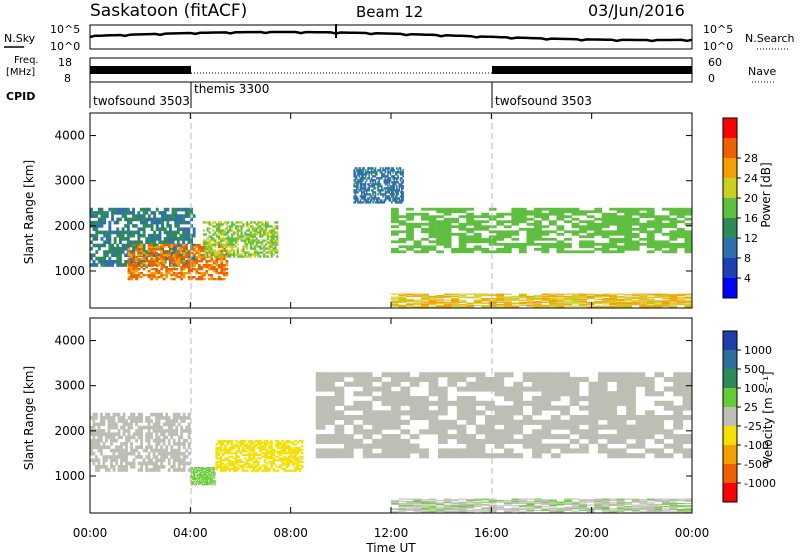  Describe the element at coordinates (715, 62) in the screenshot. I see `nave-right-tick-top: 60` at that location.